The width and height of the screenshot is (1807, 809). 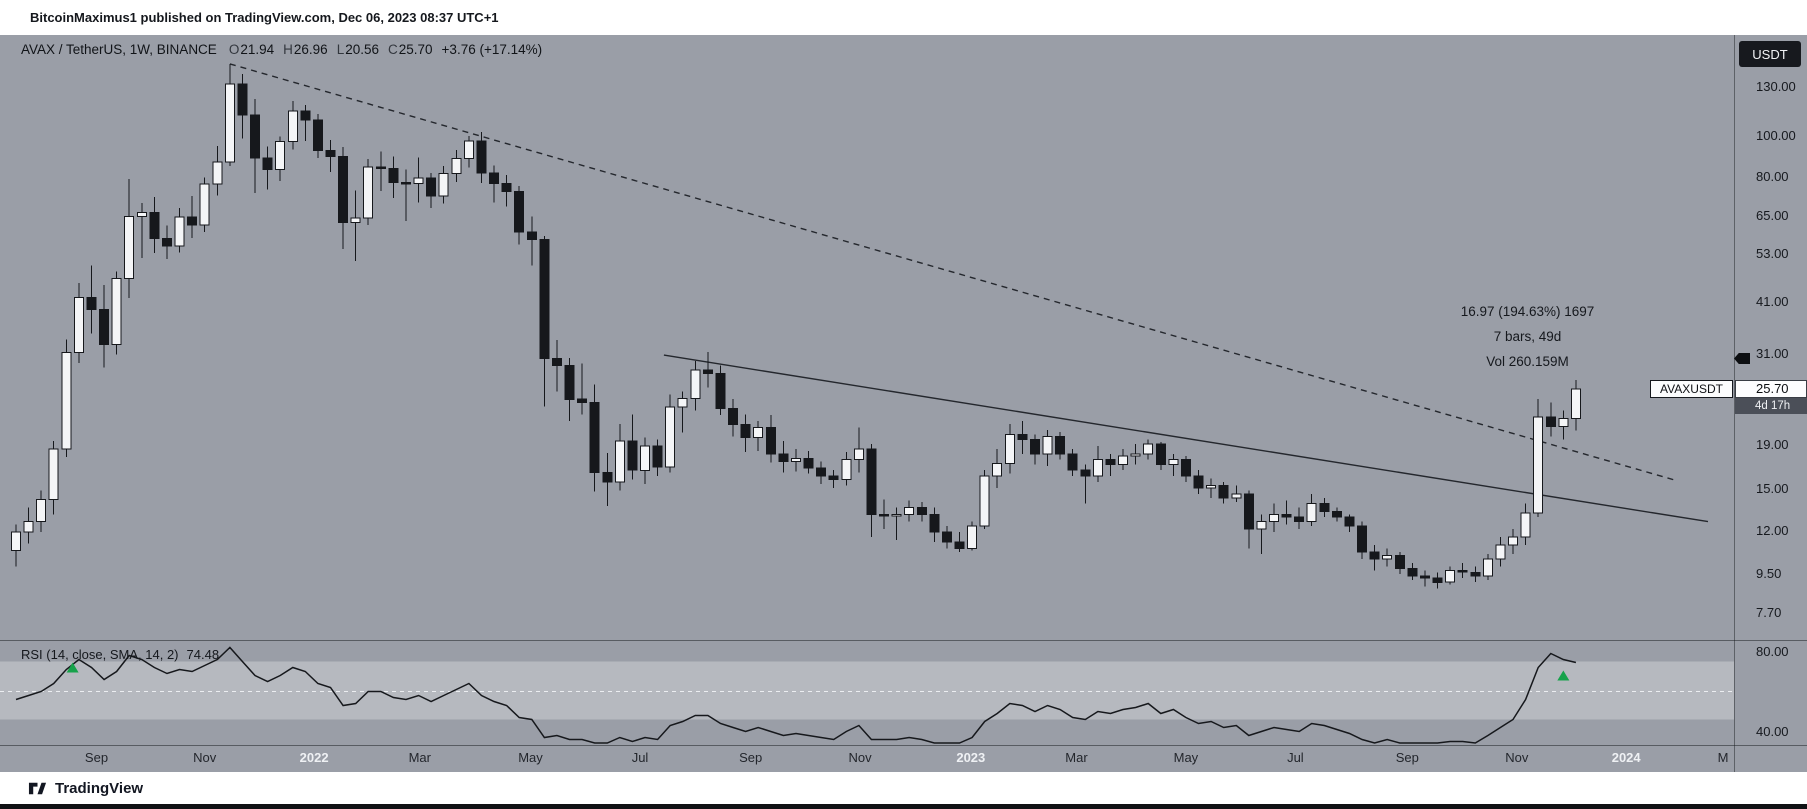 What do you see at coordinates (1626, 757) in the screenshot?
I see `time-axis-label: 2024` at bounding box center [1626, 757].